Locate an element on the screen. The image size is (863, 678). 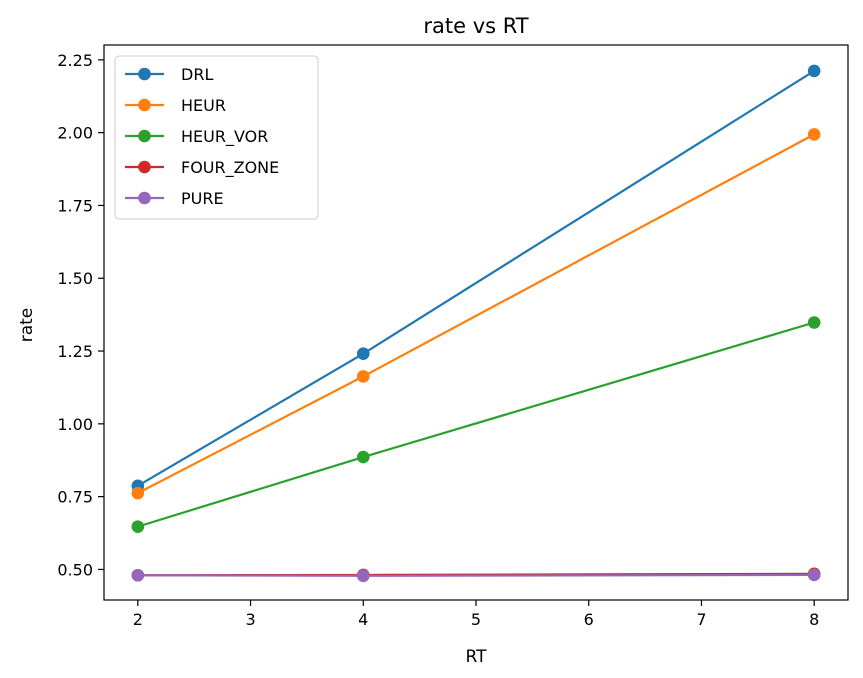
x-tick-label: 3 is located at coordinates (250, 619).